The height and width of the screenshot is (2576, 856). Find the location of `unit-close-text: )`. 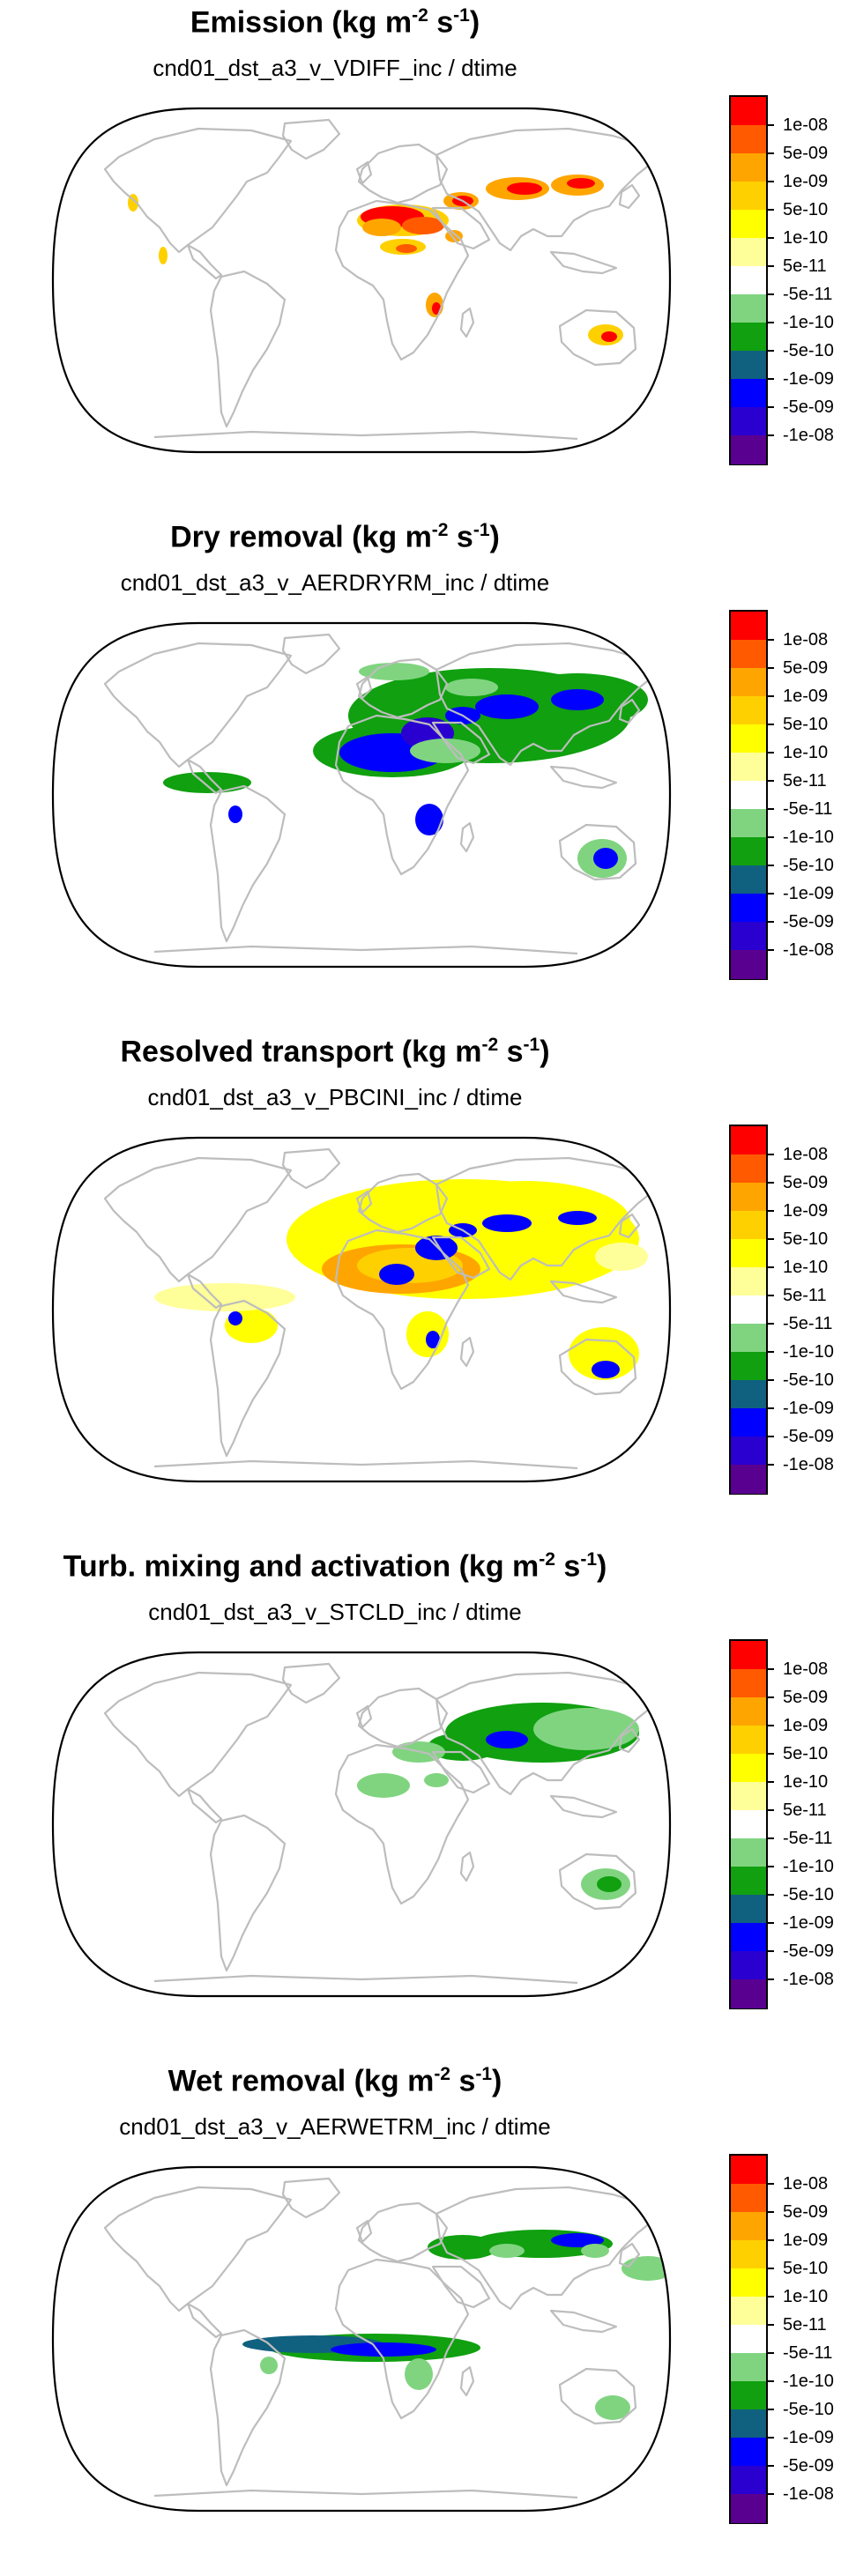

unit-close-text: ) is located at coordinates (545, 1052).